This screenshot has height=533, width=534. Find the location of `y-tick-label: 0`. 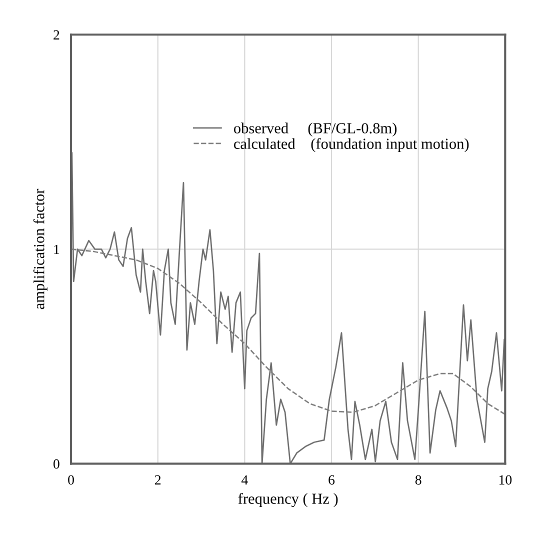

y-tick-label: 0 is located at coordinates (56, 464).